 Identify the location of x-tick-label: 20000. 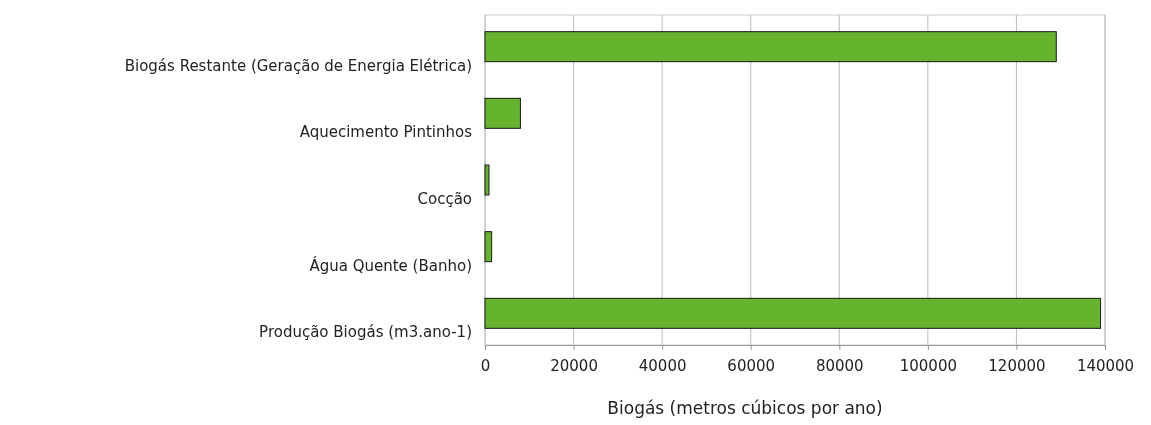
(574, 366).